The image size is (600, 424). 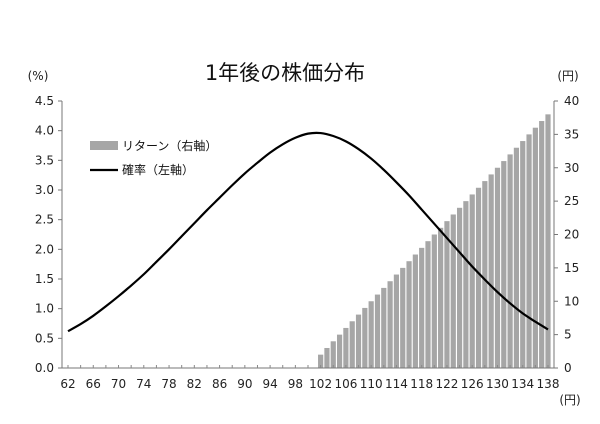 I want to click on left-axis-unit: (%), so click(x=38, y=76).